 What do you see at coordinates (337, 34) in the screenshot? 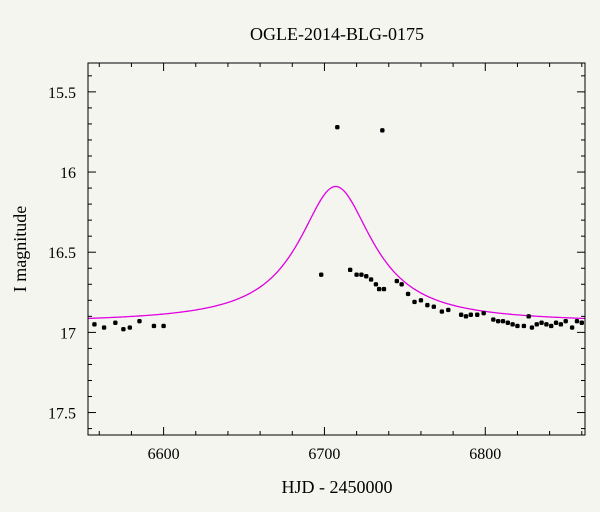
I see `chart-title: OGLE-2014-BLG-0175` at bounding box center [337, 34].